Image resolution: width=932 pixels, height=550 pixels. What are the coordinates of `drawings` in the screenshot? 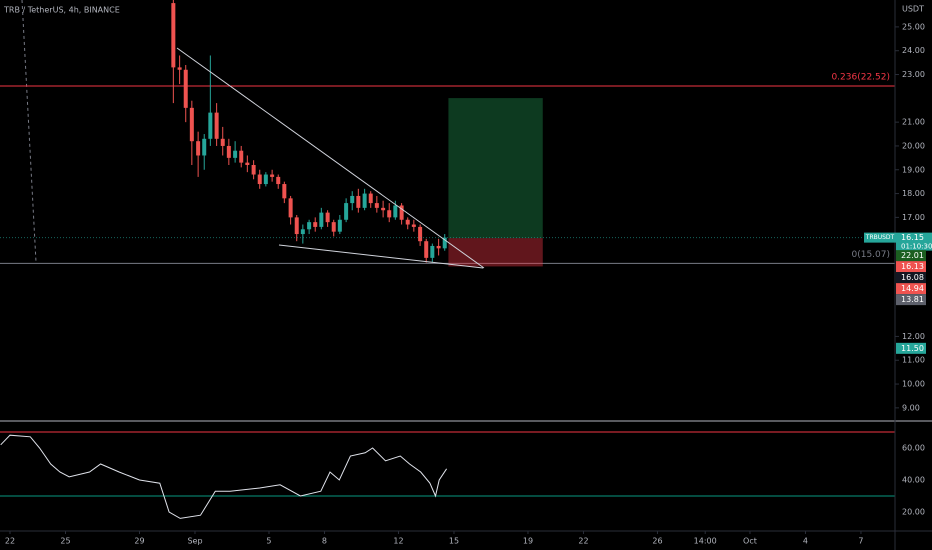 It's located at (330, 158).